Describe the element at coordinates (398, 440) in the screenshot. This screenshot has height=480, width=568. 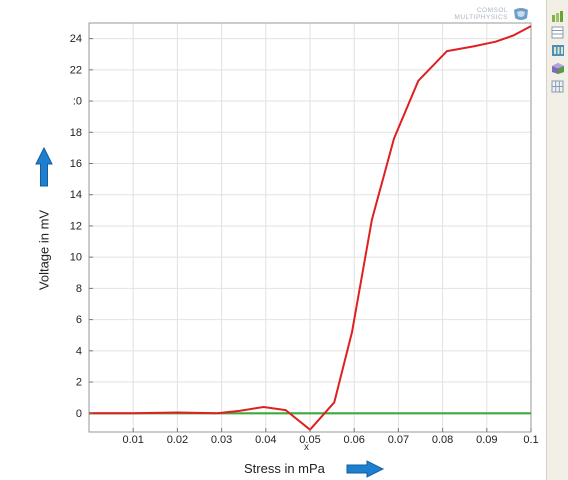
I see `x-tick-label: 0.07` at that location.